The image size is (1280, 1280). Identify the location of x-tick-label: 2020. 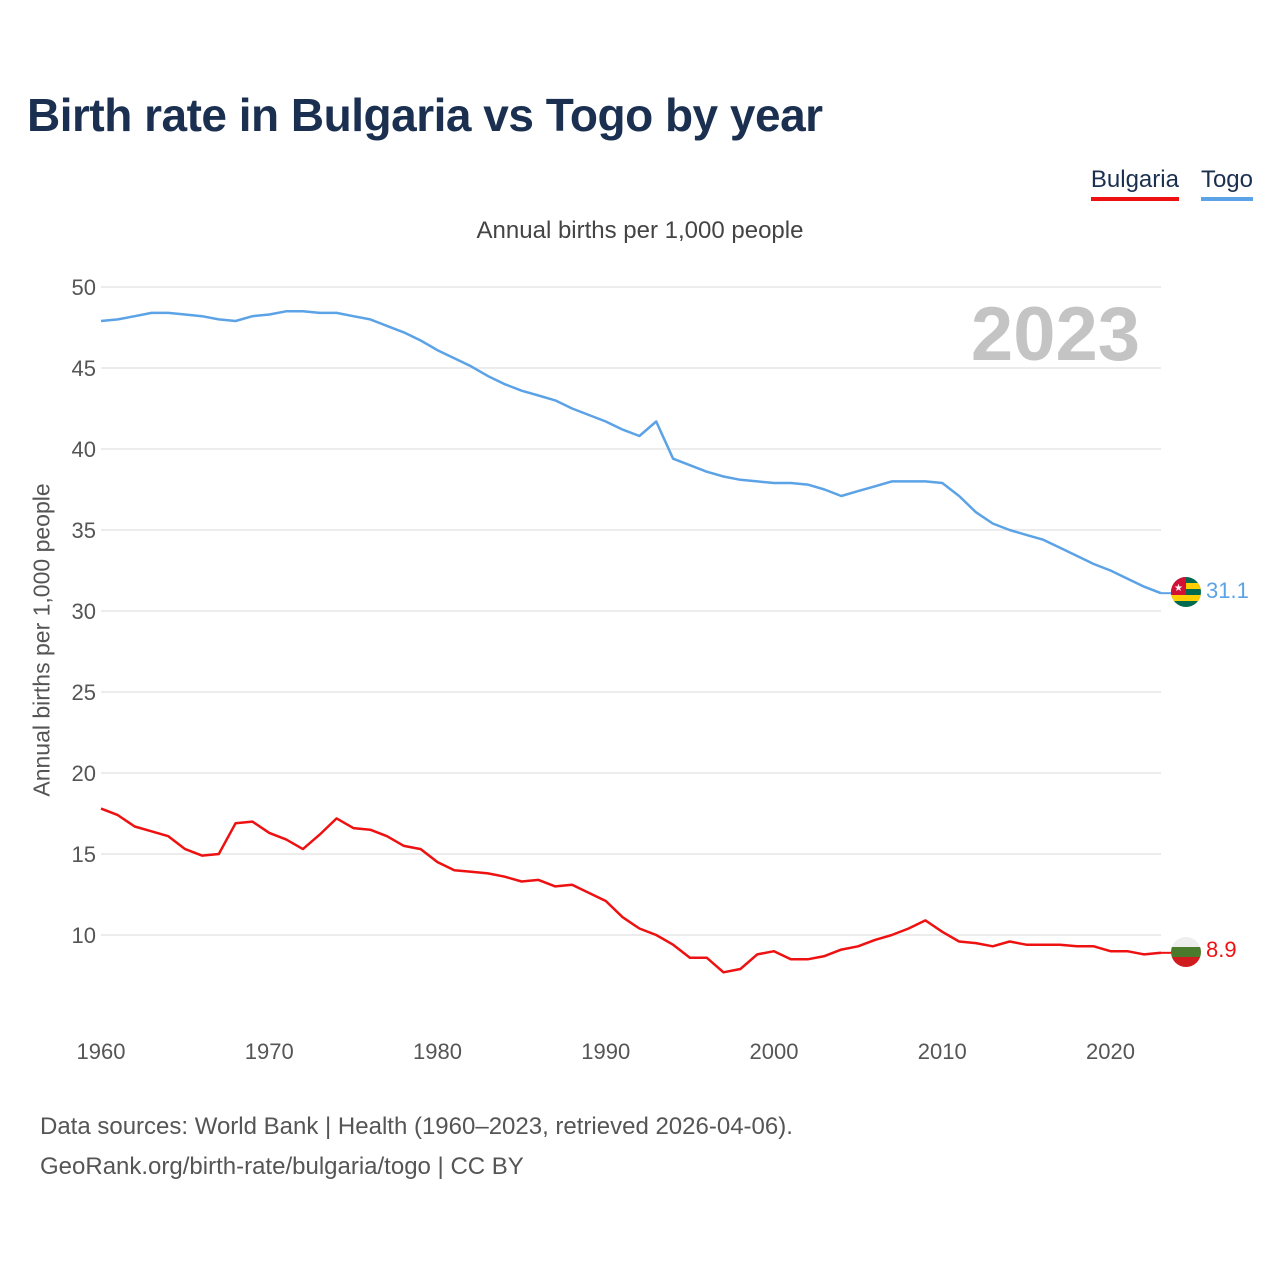
(1110, 1051).